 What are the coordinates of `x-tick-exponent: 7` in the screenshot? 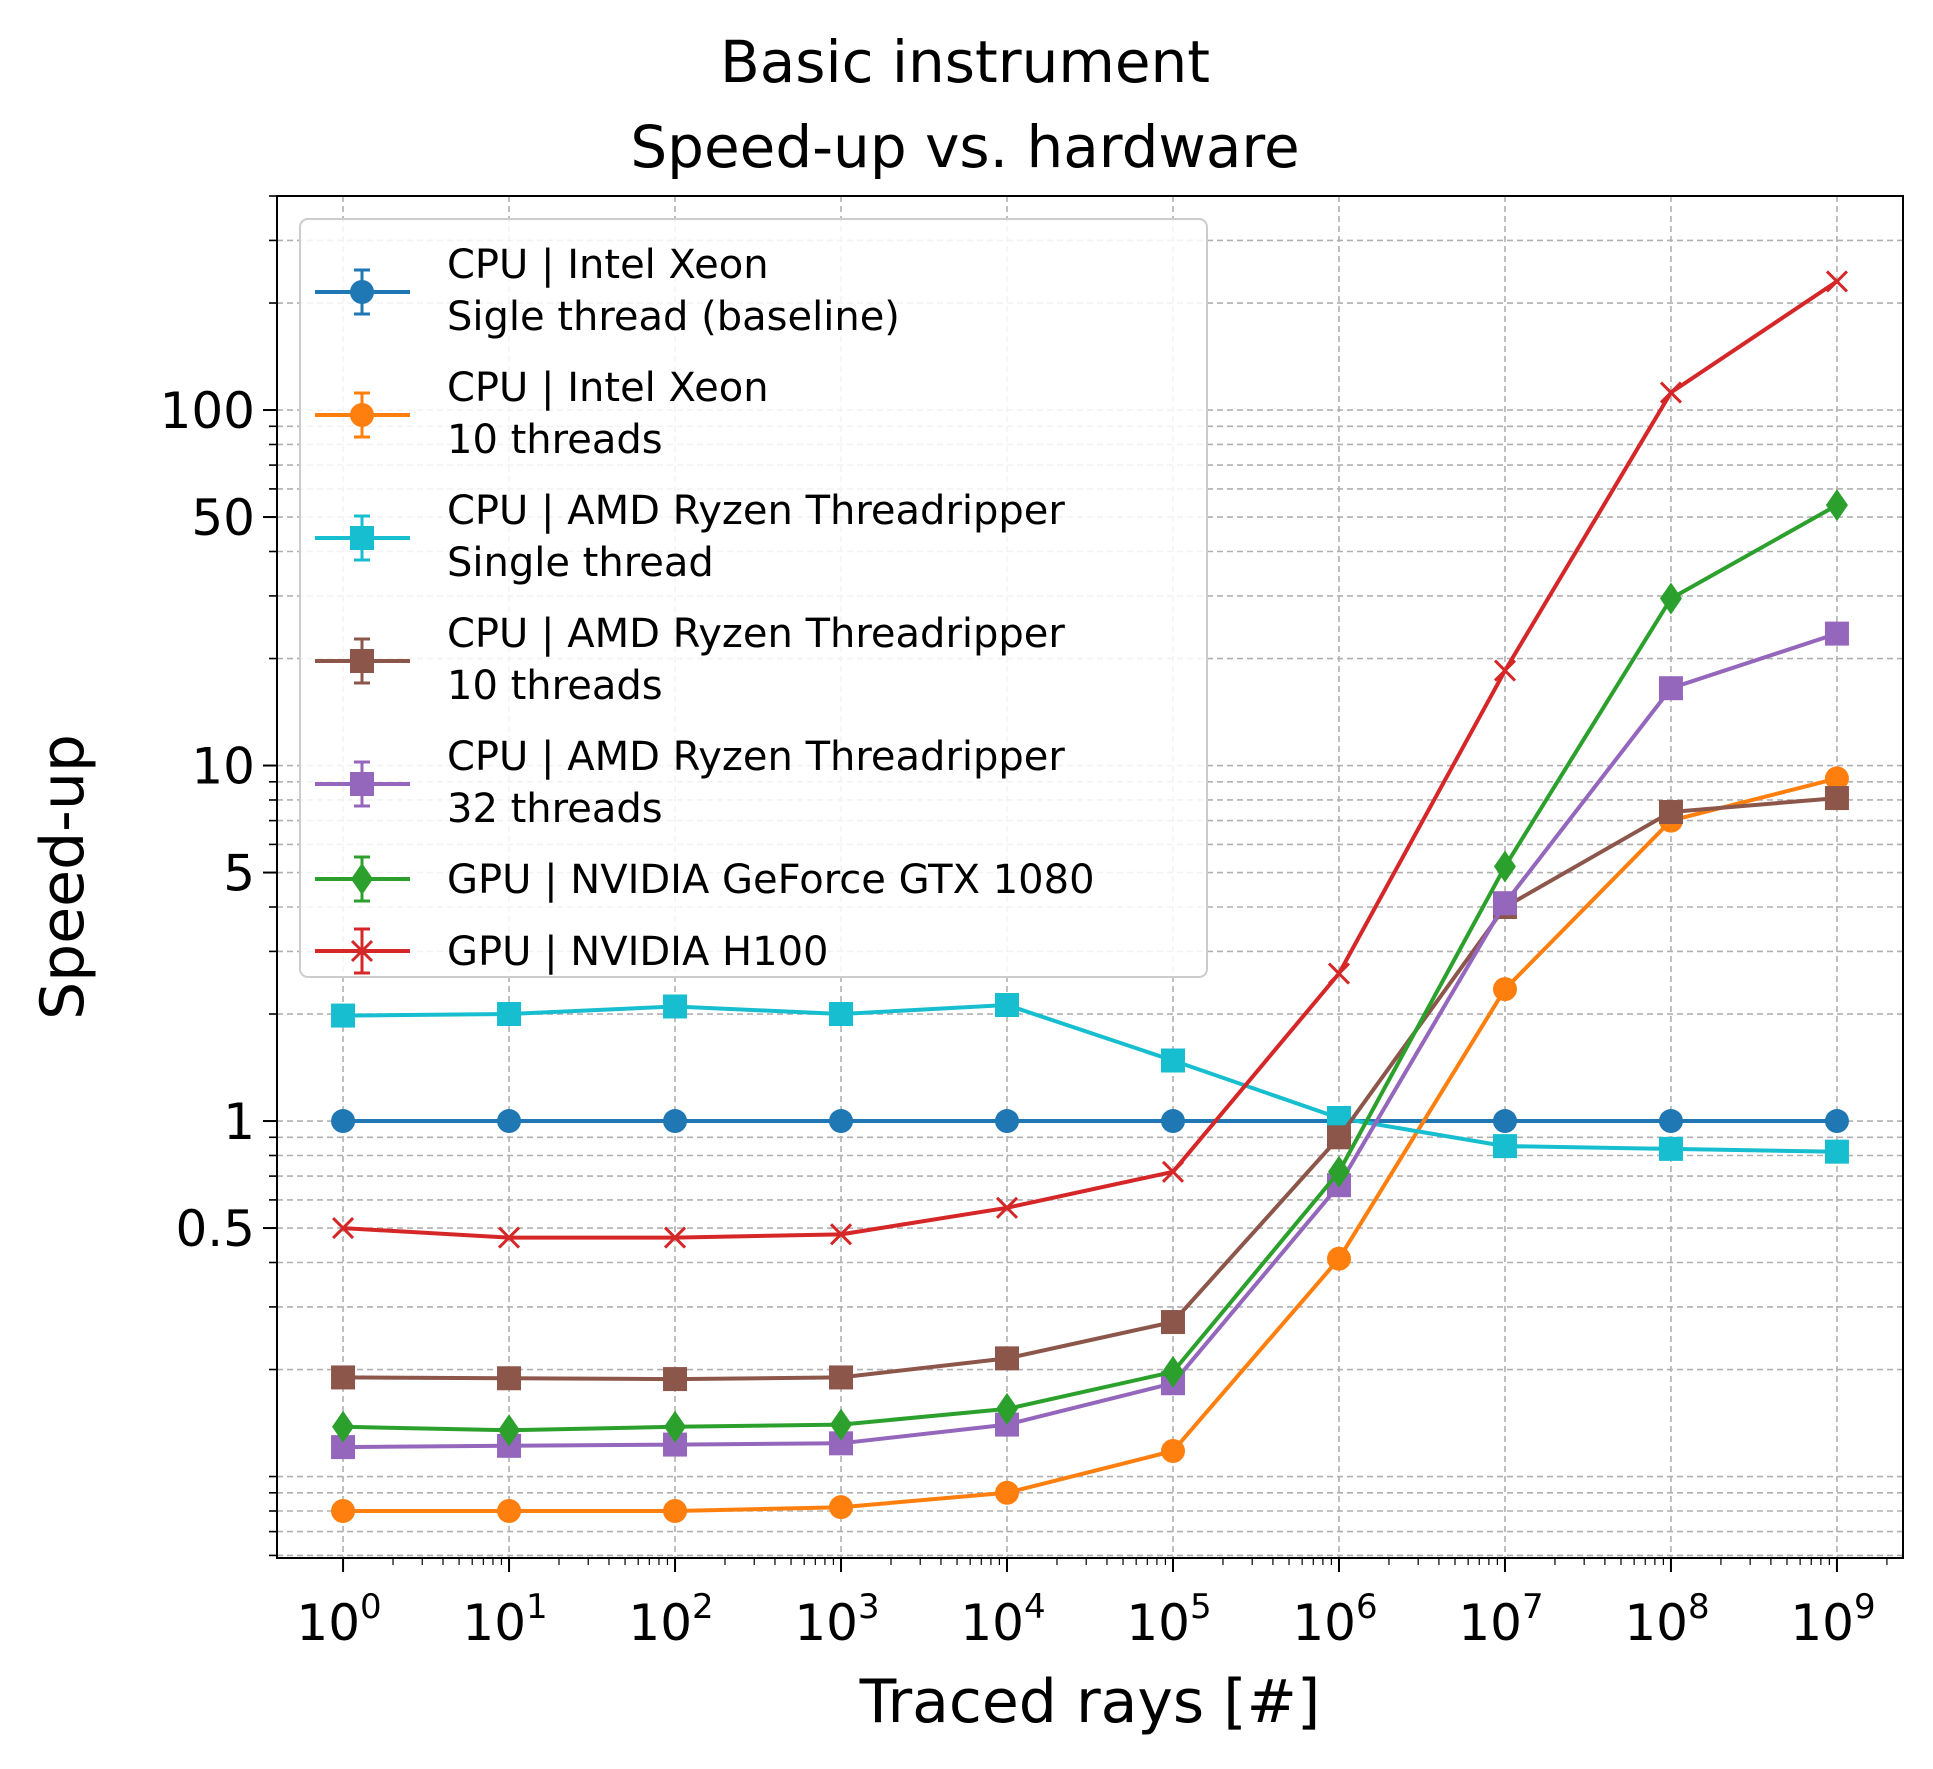 It's located at (1533, 1607).